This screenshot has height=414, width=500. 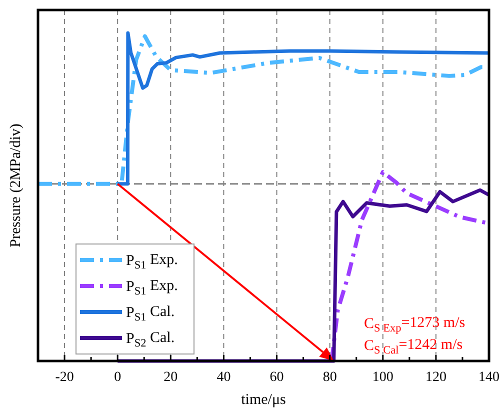 What do you see at coordinates (383, 377) in the screenshot?
I see `x-tick-label: 100` at bounding box center [383, 377].